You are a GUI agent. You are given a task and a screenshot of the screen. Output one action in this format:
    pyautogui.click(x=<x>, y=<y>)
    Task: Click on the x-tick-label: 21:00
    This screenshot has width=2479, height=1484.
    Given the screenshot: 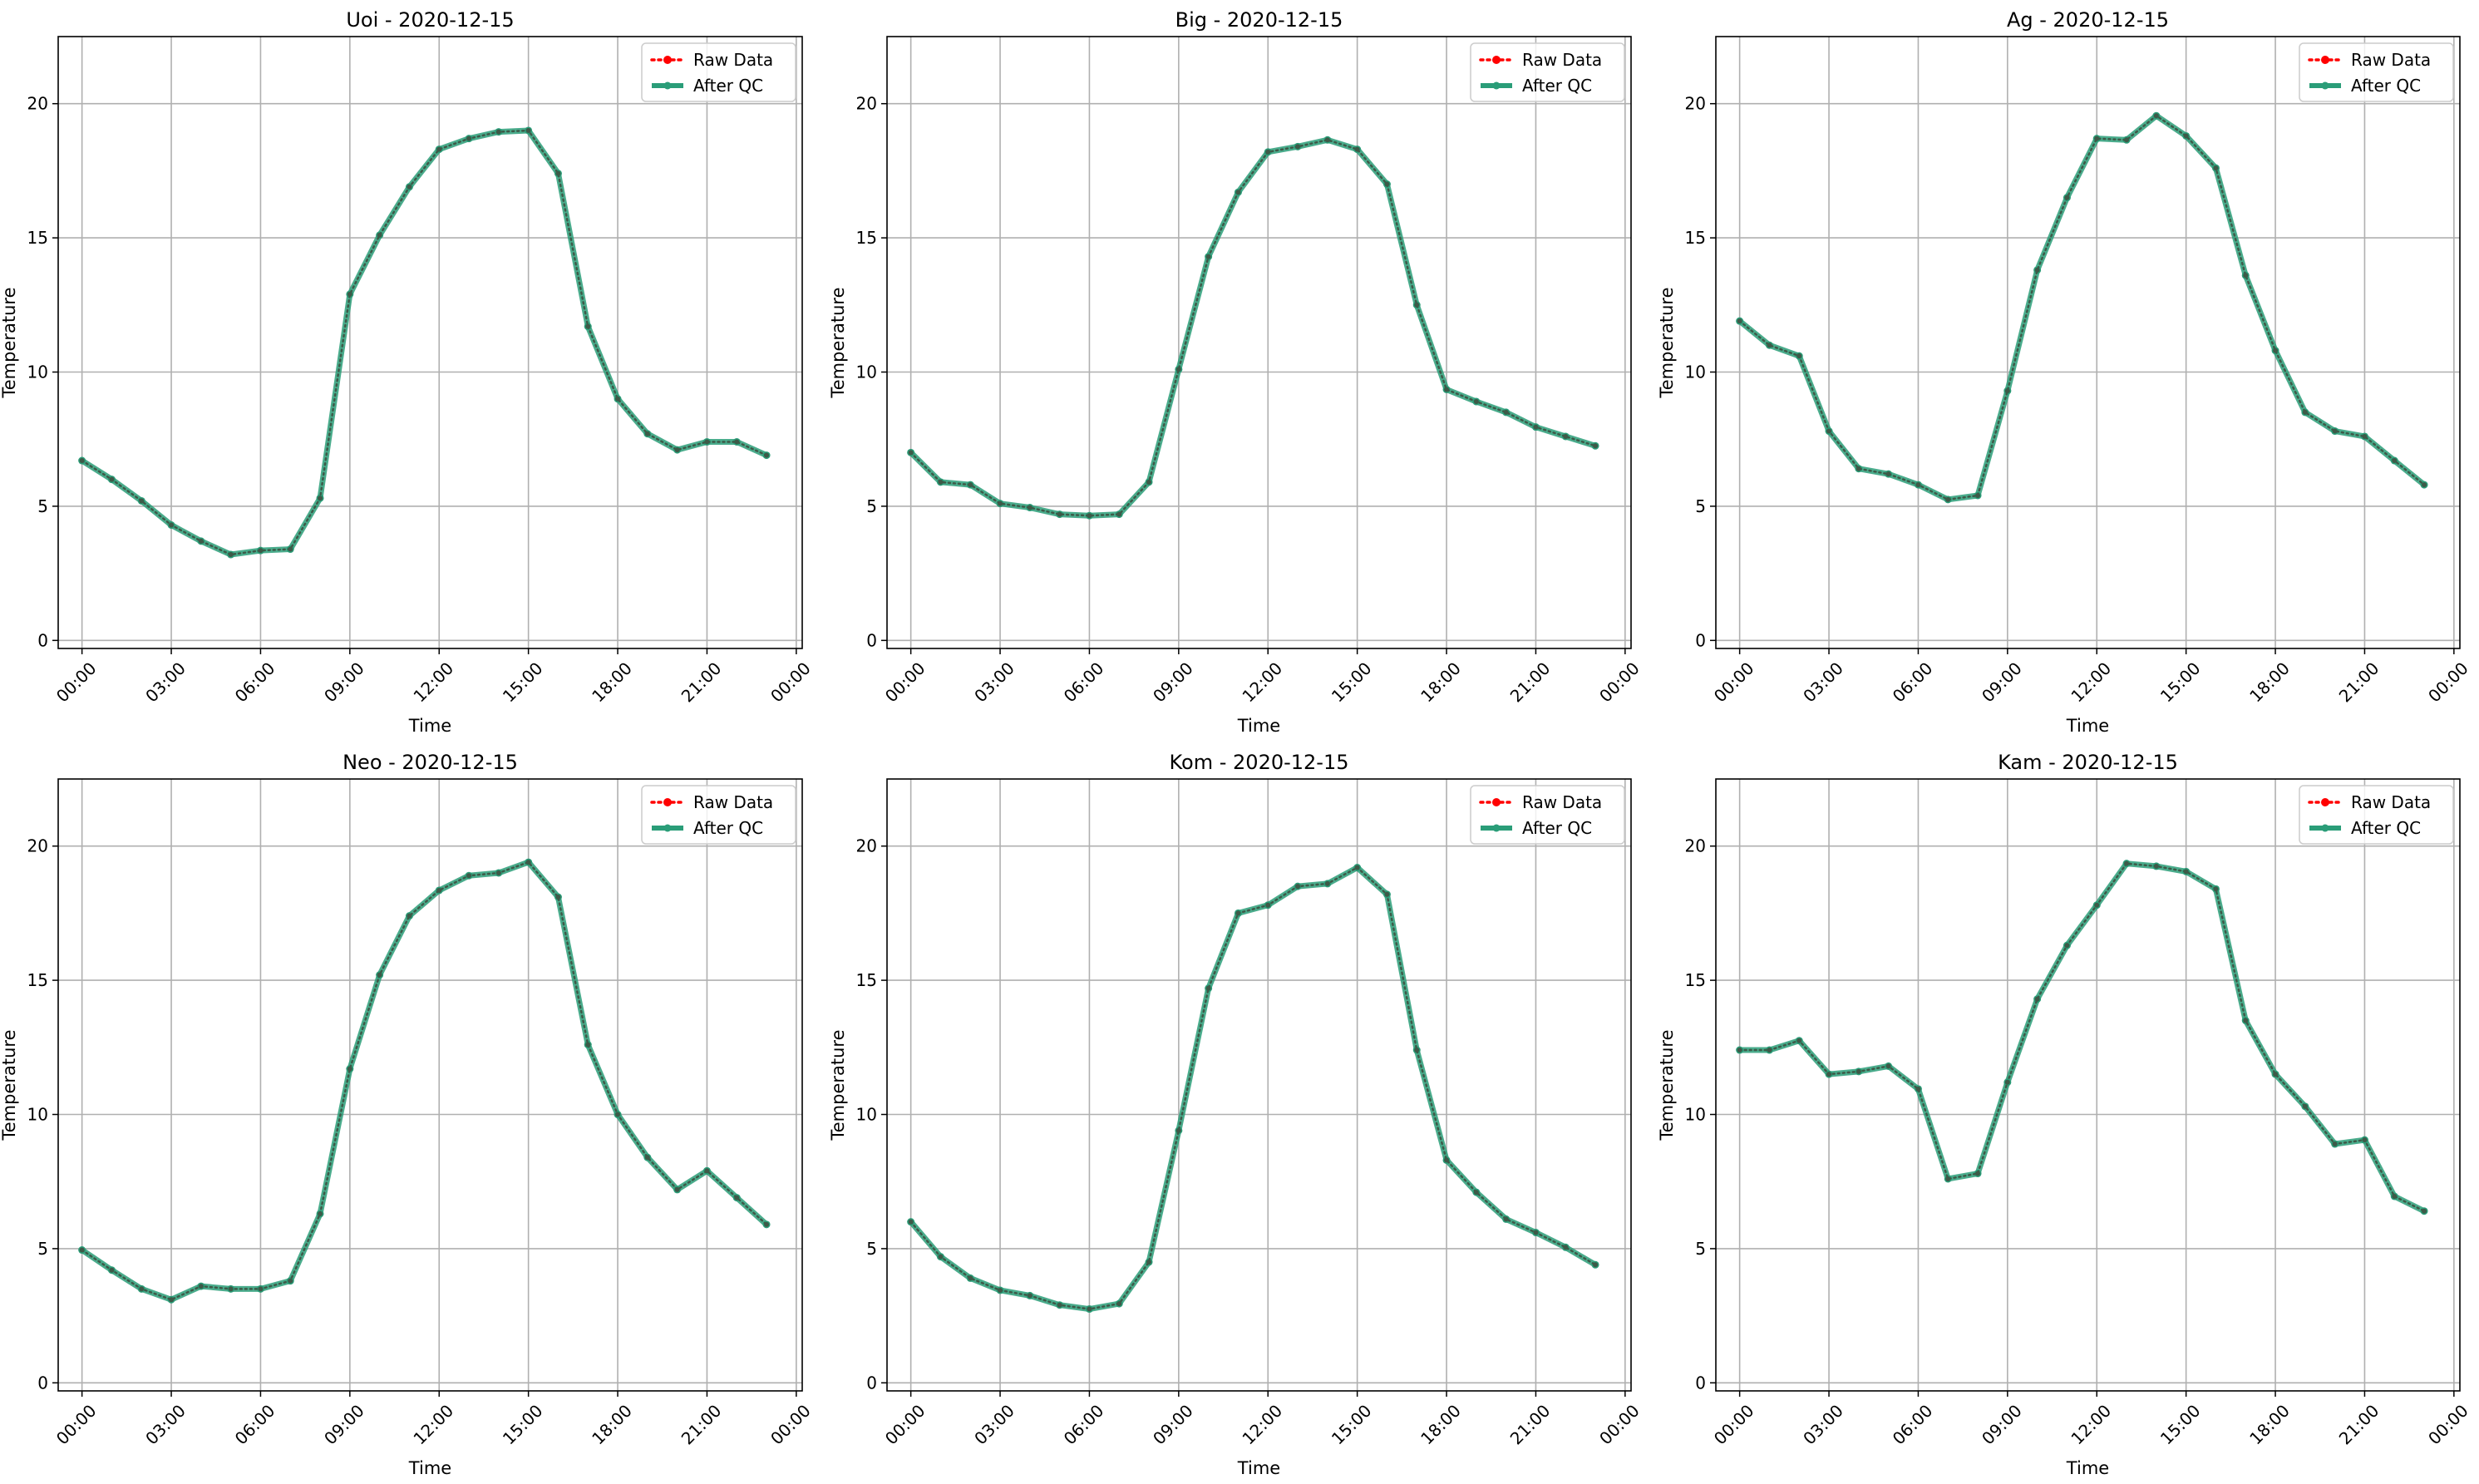 What is the action you would take?
    pyautogui.click(x=2359, y=682)
    